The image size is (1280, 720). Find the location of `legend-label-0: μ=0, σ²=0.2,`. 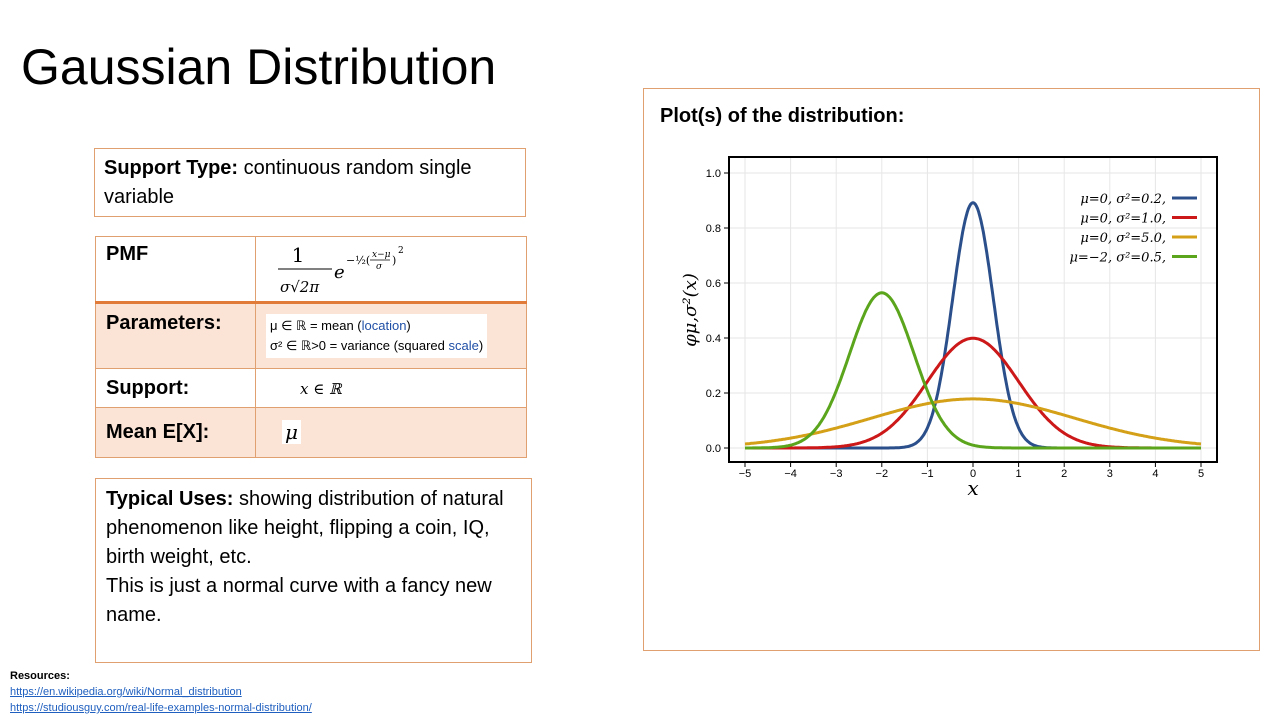

legend-label-0: μ=0, σ²=0.2, is located at coordinates (1123, 199).